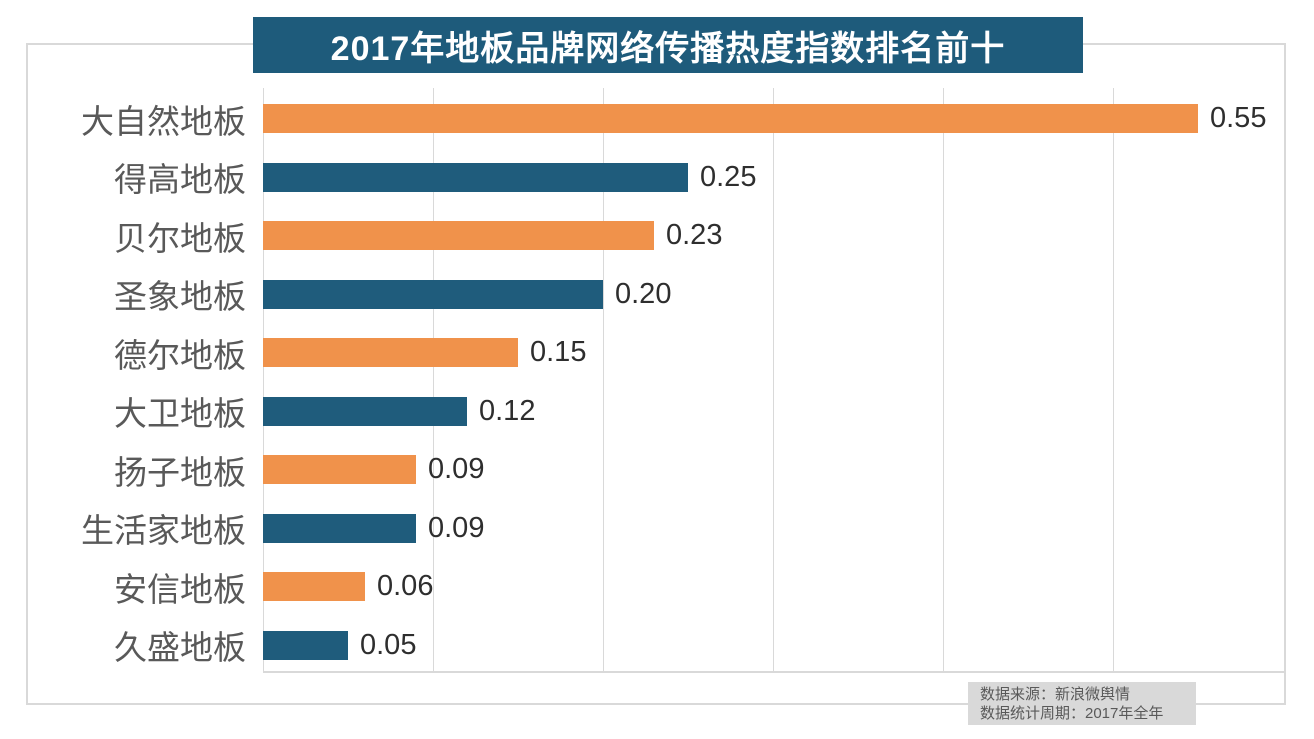 The image size is (1314, 739). What do you see at coordinates (180, 647) in the screenshot?
I see `category-label: 久盛地板` at bounding box center [180, 647].